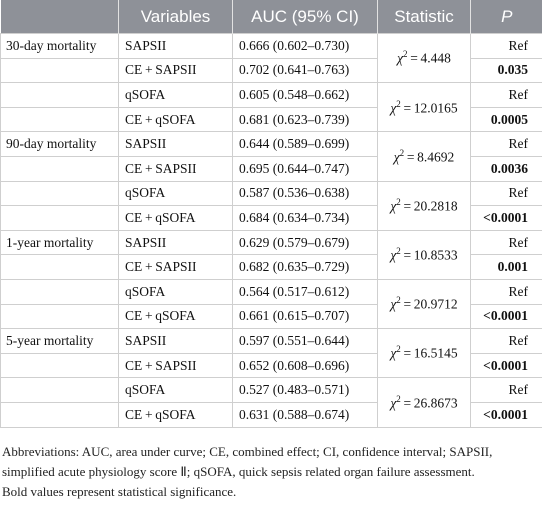  I want to click on statistic-value: 10.8533, so click(435, 255).